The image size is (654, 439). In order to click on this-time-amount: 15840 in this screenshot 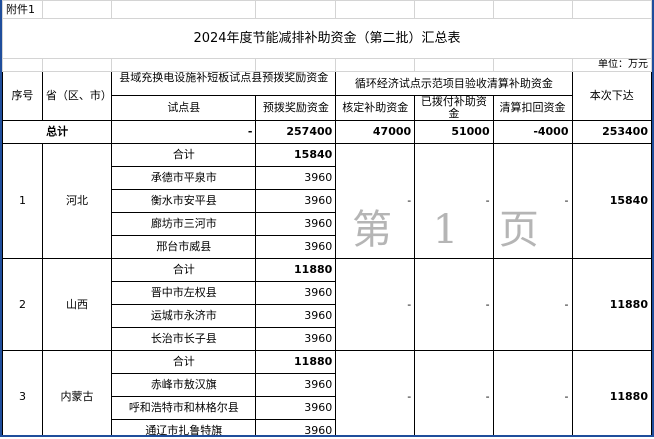, I will do `click(611, 201)`.